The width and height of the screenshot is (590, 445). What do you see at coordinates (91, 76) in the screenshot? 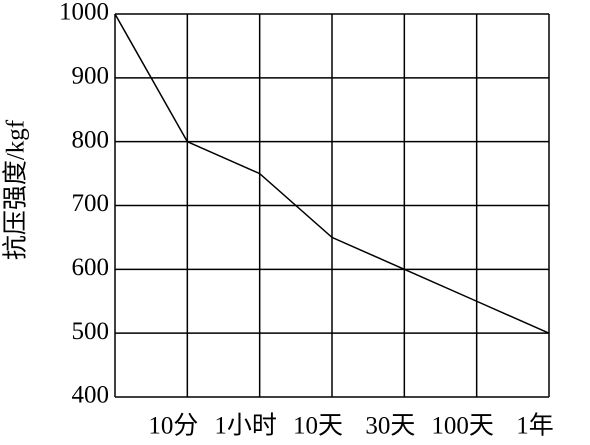
I see `y-tick-label: 900` at bounding box center [91, 76].